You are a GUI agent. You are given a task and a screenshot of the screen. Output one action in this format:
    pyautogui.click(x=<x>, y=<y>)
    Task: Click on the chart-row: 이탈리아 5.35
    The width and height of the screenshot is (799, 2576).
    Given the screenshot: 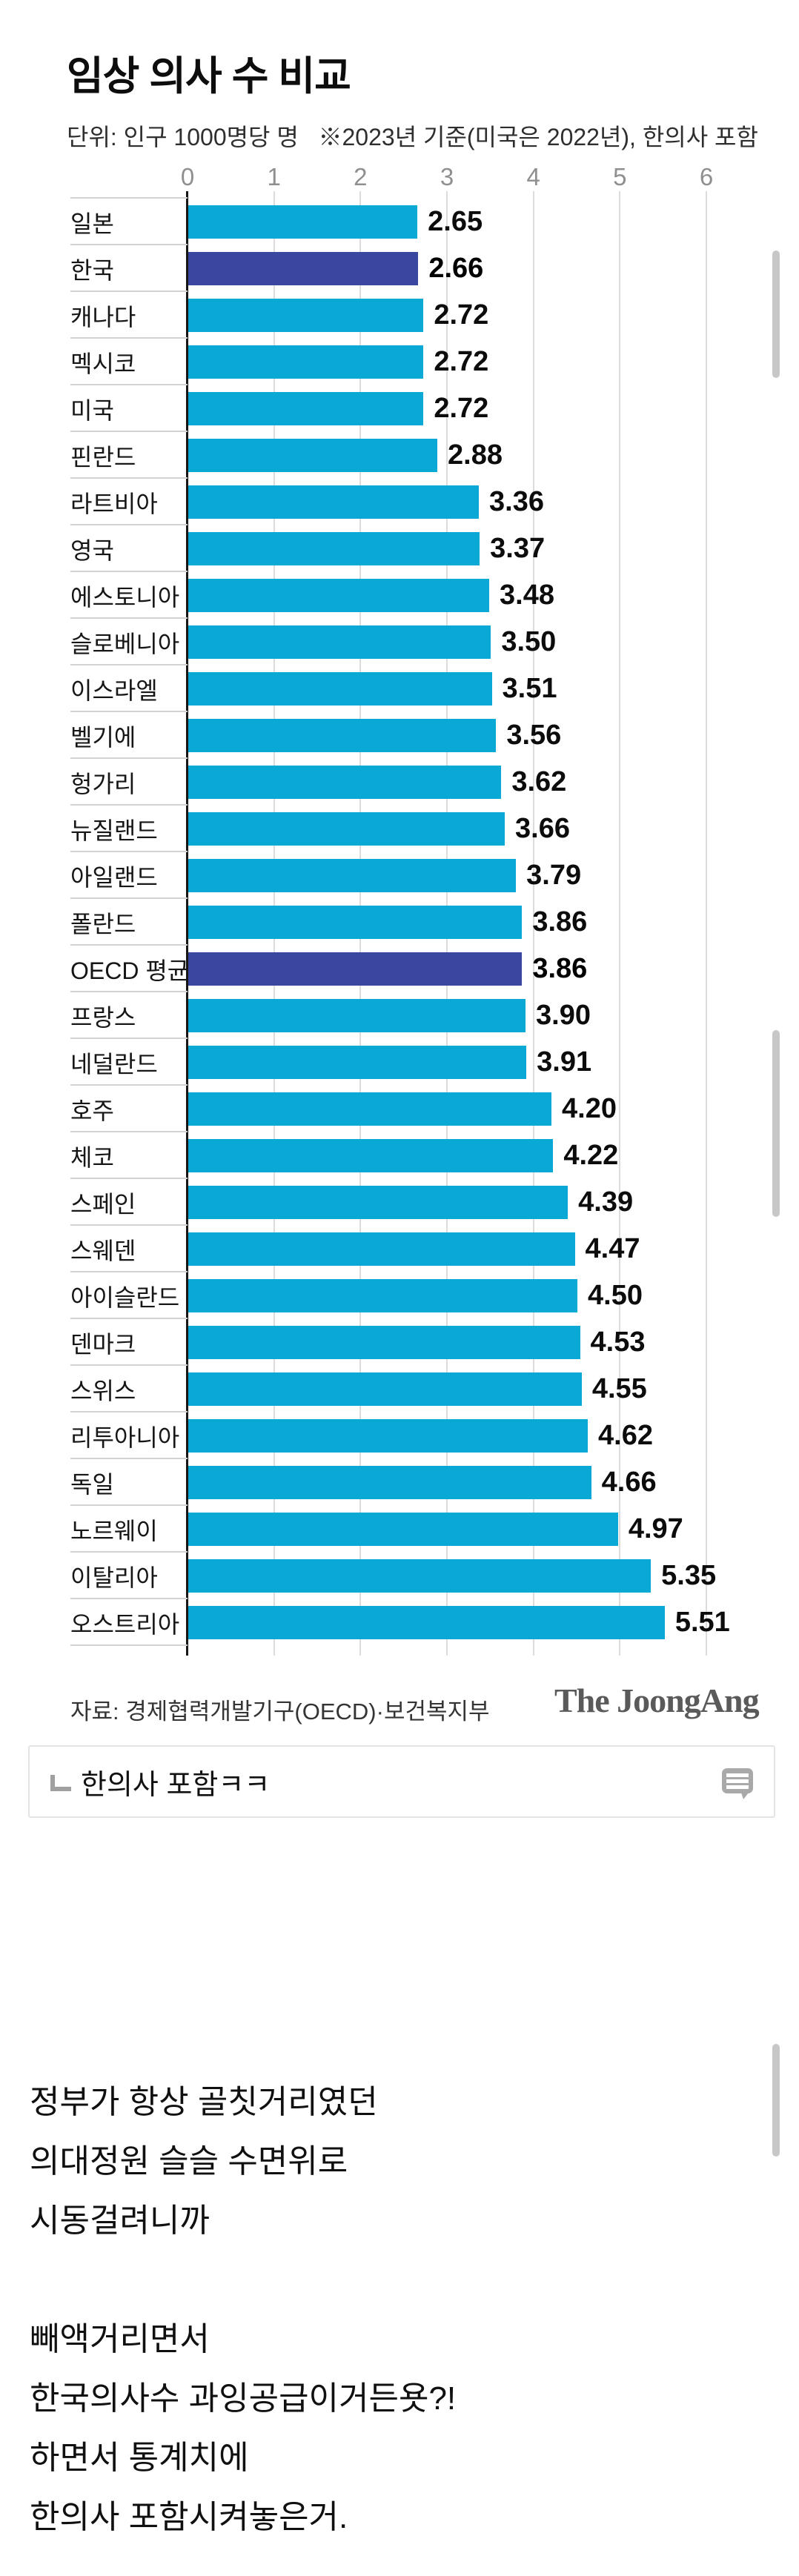 What is the action you would take?
    pyautogui.click(x=399, y=1576)
    